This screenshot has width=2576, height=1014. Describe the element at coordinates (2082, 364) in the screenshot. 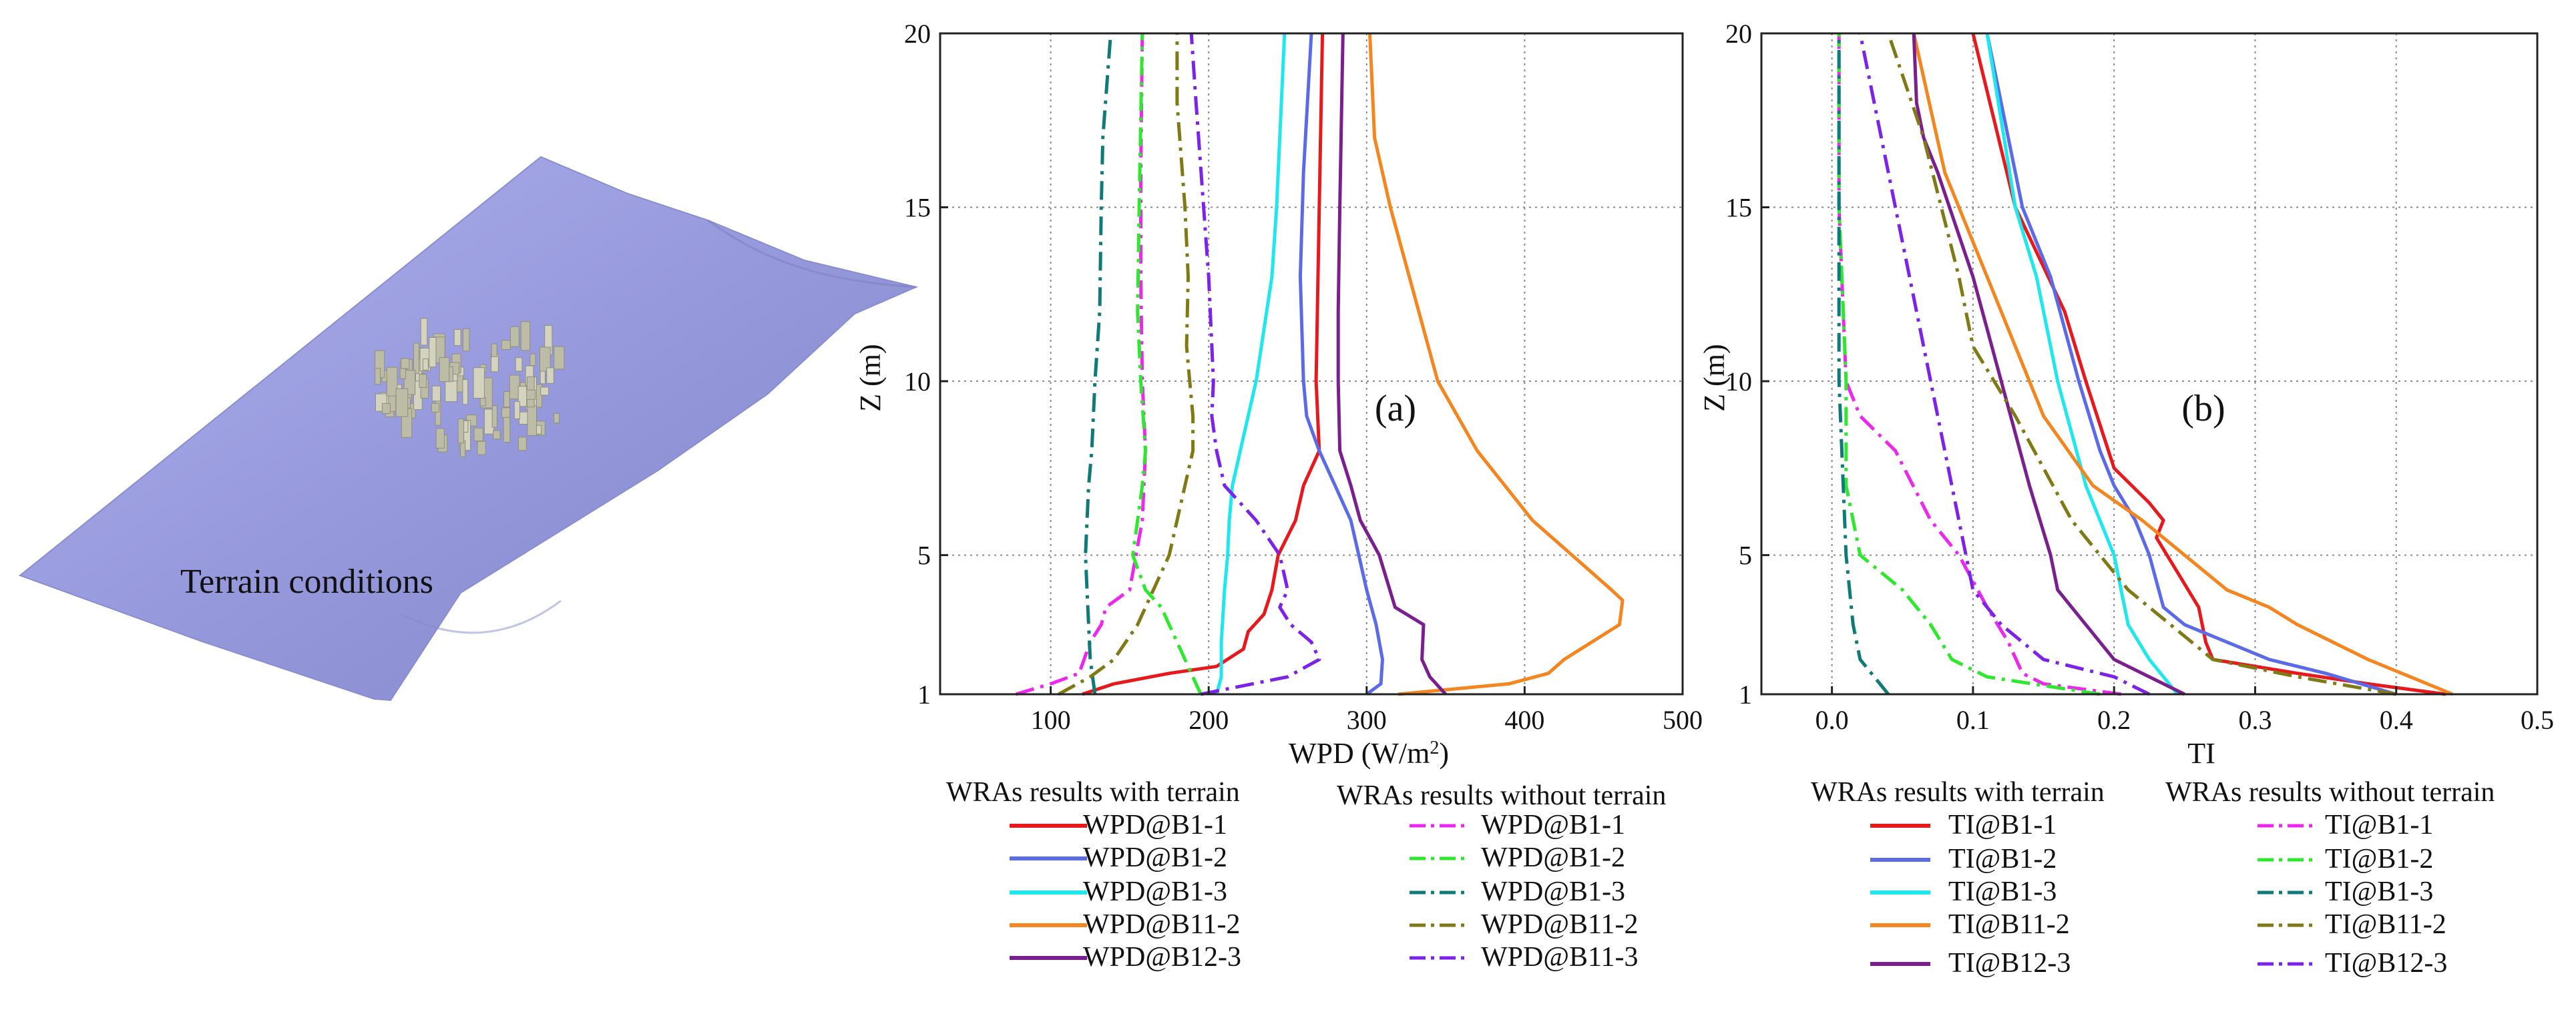

I see `panel-b-series-ti-b1-3-terrain` at that location.